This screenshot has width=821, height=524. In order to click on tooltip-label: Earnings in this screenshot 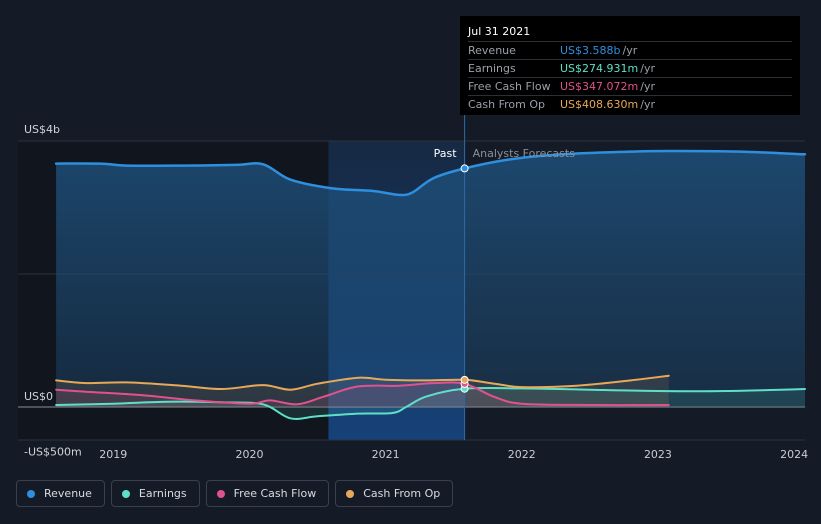, I will do `click(492, 68)`.